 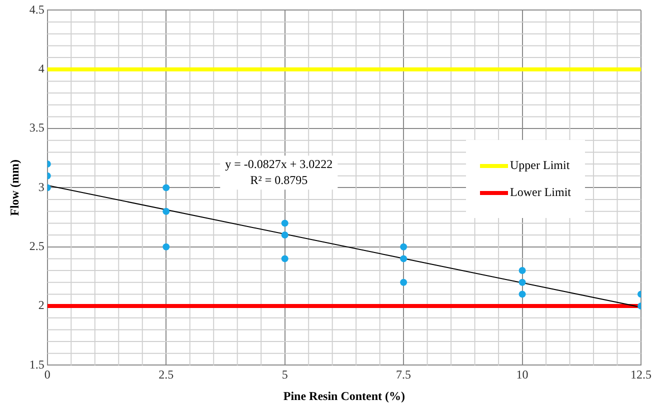 I want to click on y-tick-label: 3, so click(x=41, y=187).